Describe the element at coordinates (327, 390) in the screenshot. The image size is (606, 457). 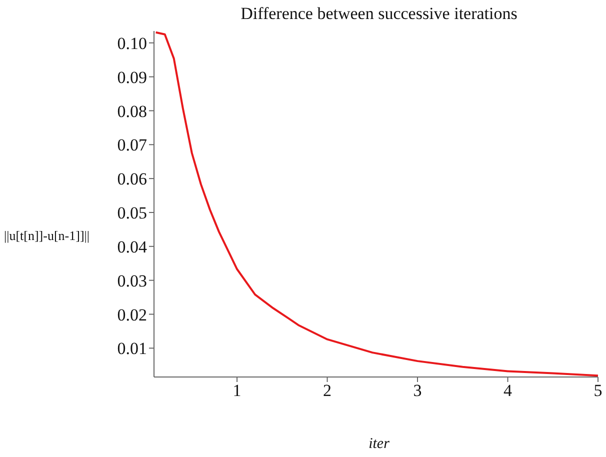
I see `x-tick-label: 2` at that location.